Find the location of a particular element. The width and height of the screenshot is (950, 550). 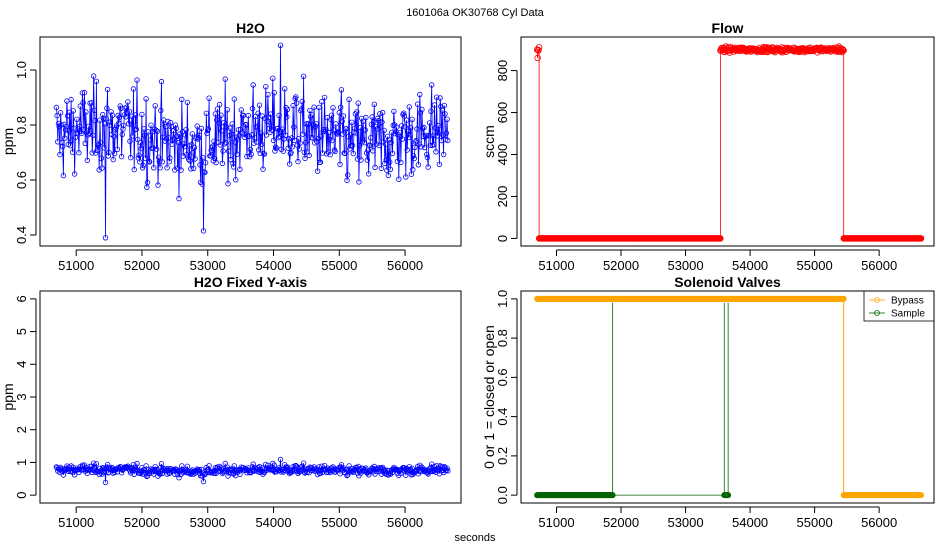

x-tick-label: 52000 is located at coordinates (142, 265).